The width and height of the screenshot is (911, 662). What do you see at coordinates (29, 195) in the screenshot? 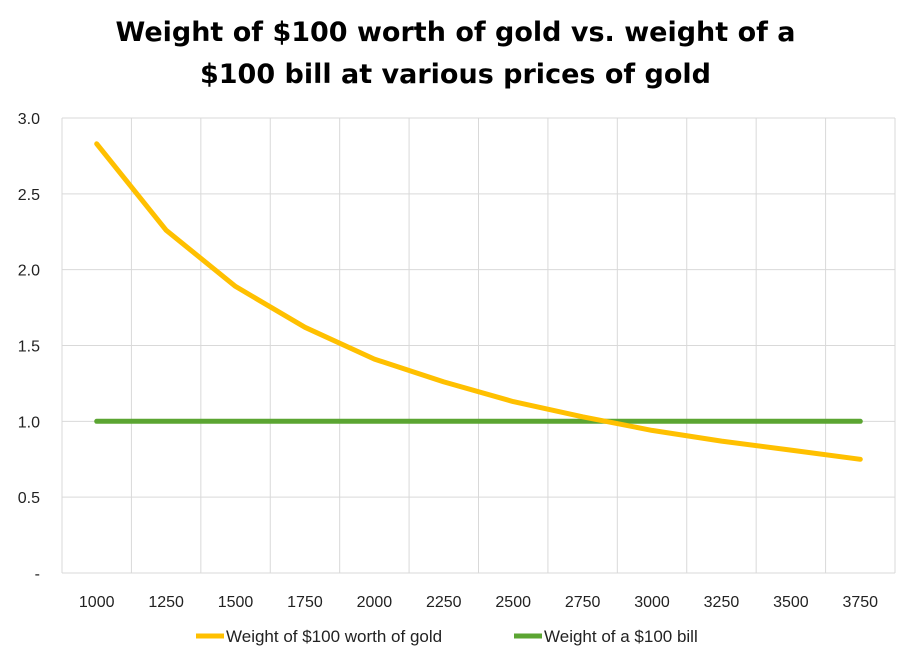
I see `y-tick-label: 2.5` at bounding box center [29, 195].